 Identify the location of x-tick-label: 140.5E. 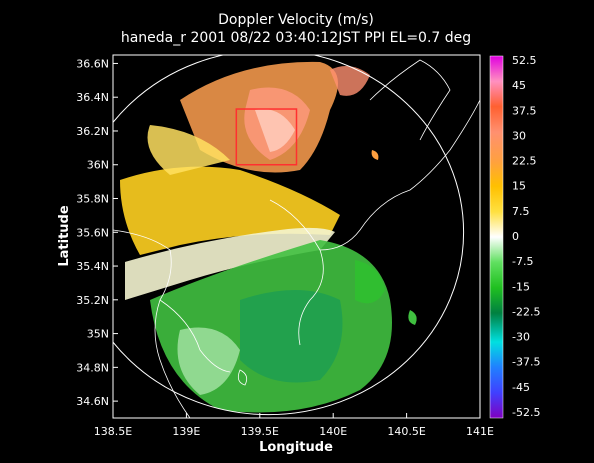
(406, 431).